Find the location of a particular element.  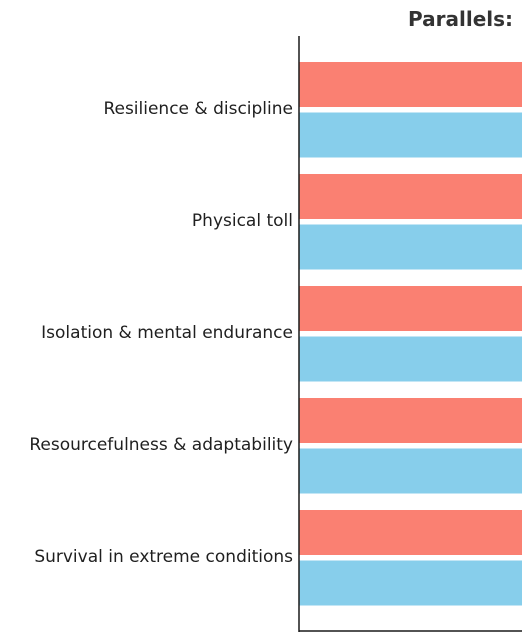

category-label-1: Resilience & discipline is located at coordinates (198, 109).